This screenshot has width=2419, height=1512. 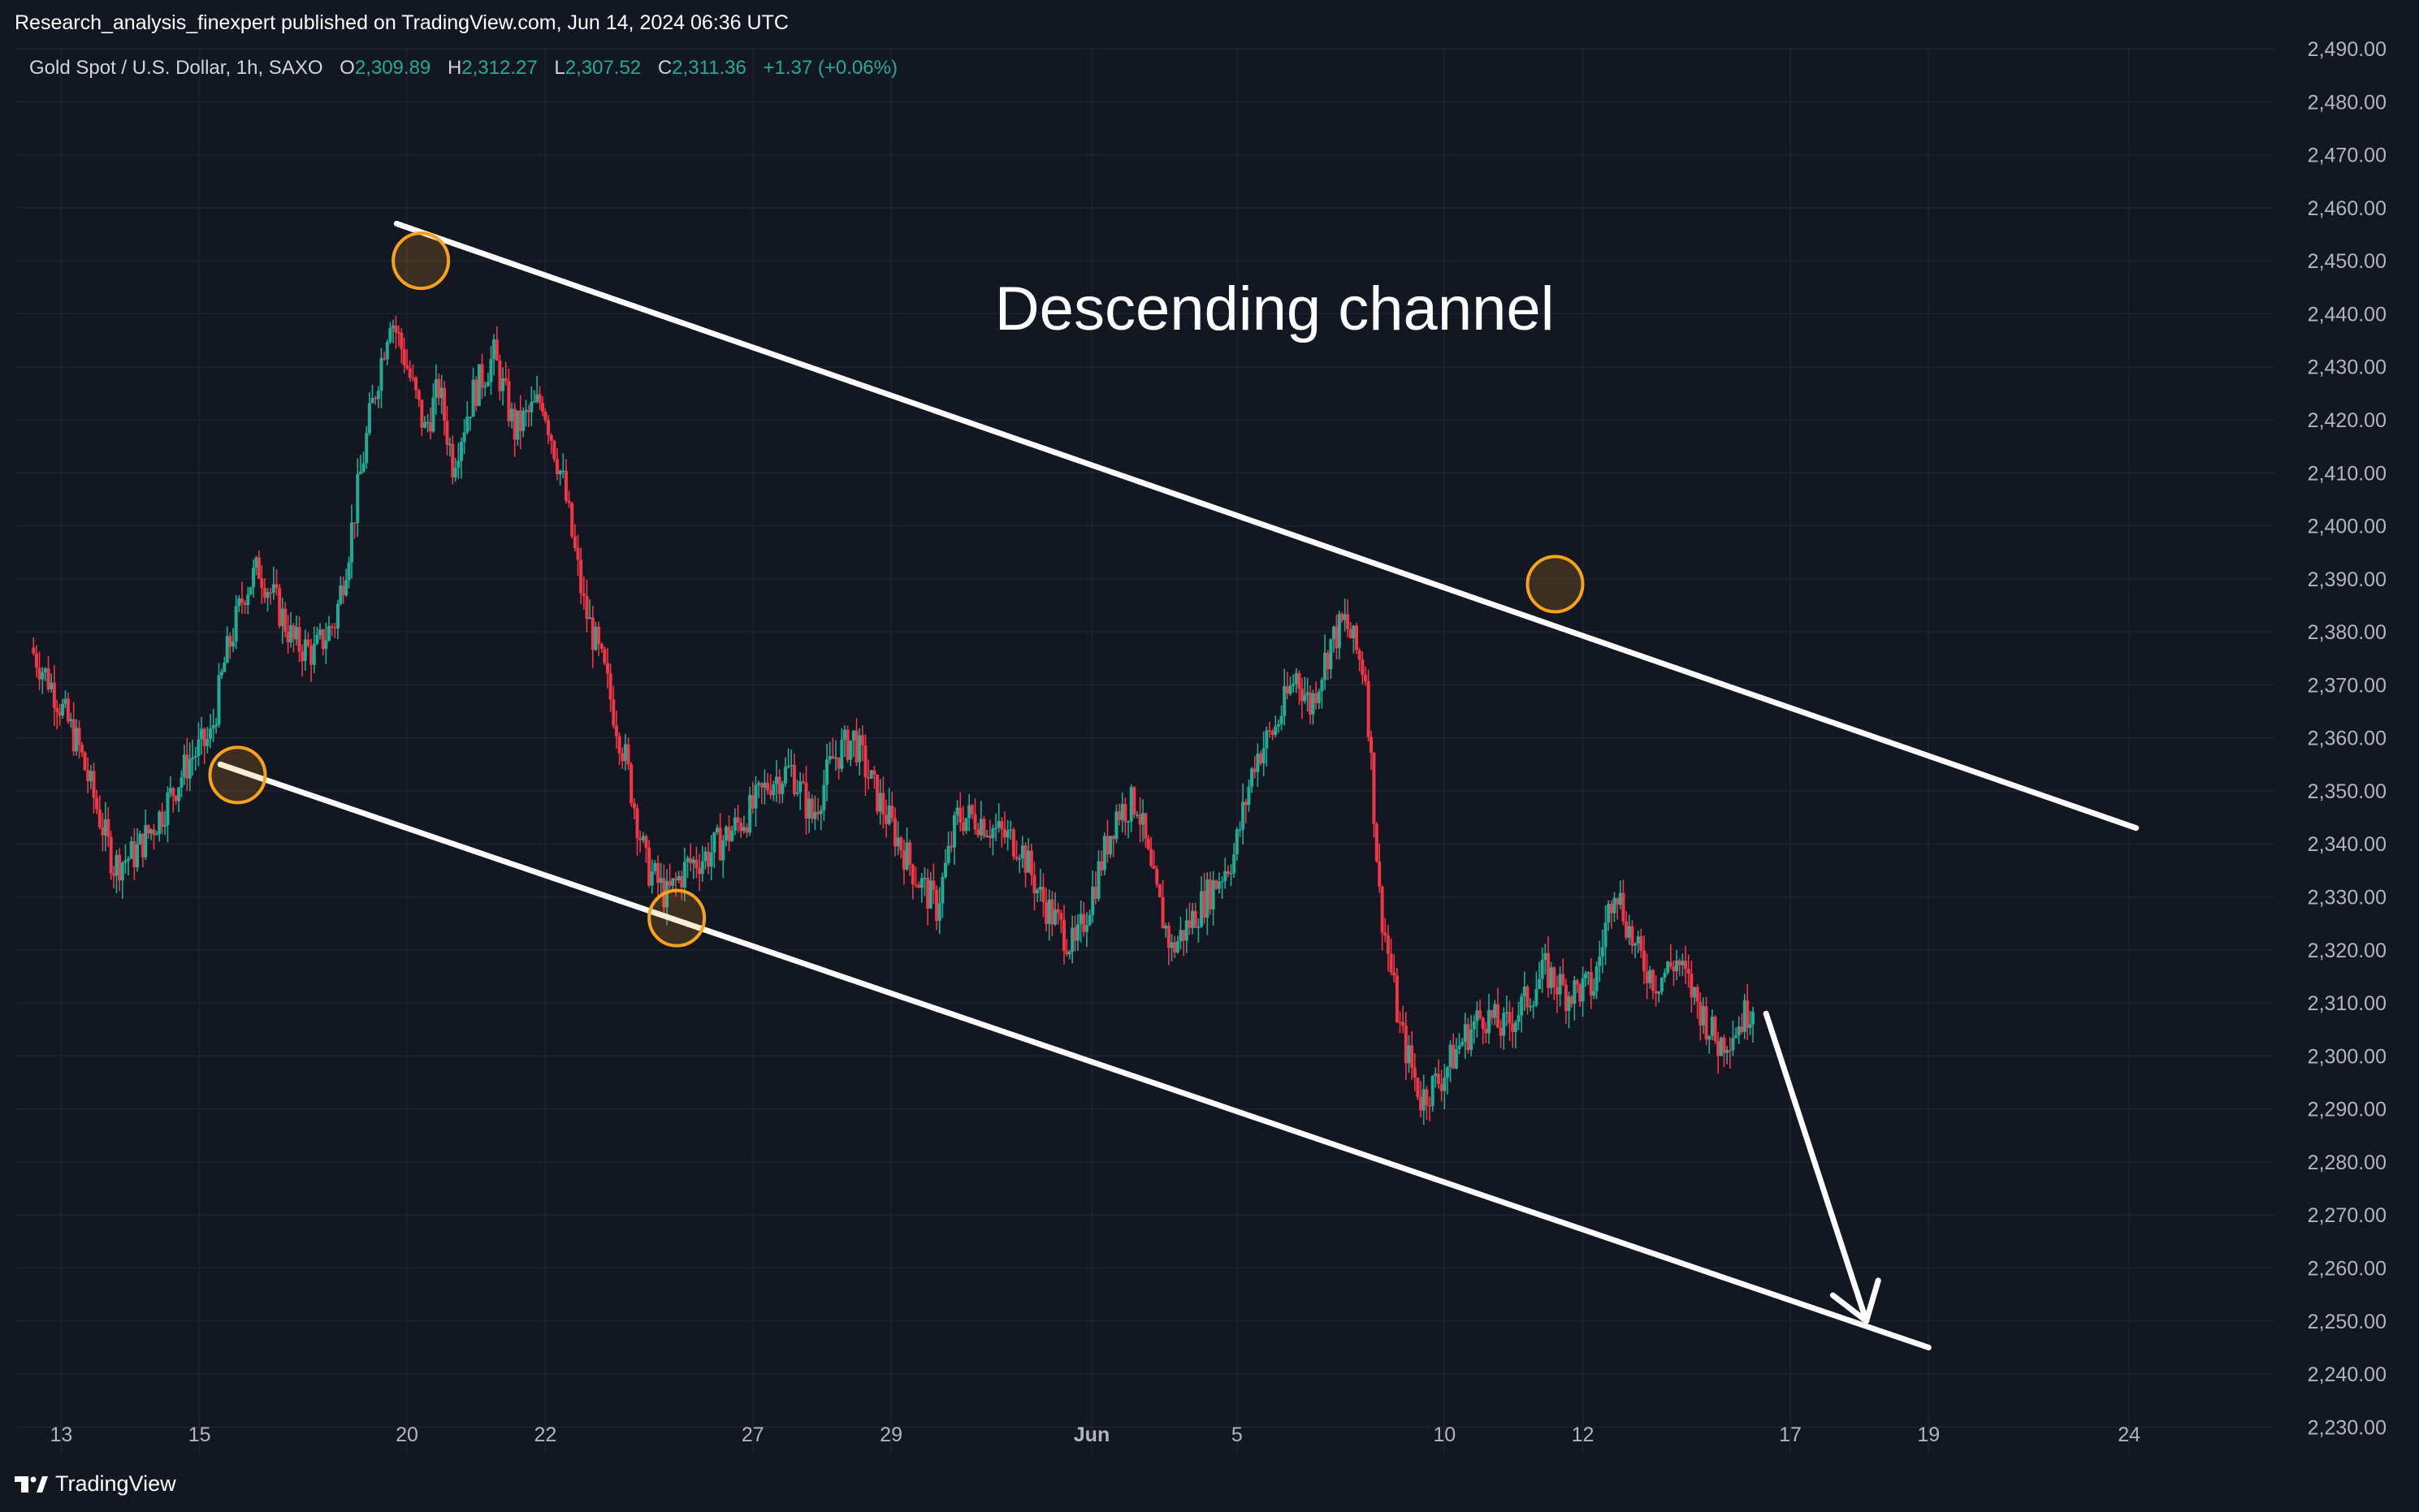 What do you see at coordinates (95, 1484) in the screenshot?
I see `tradingview-logo: TradingView` at bounding box center [95, 1484].